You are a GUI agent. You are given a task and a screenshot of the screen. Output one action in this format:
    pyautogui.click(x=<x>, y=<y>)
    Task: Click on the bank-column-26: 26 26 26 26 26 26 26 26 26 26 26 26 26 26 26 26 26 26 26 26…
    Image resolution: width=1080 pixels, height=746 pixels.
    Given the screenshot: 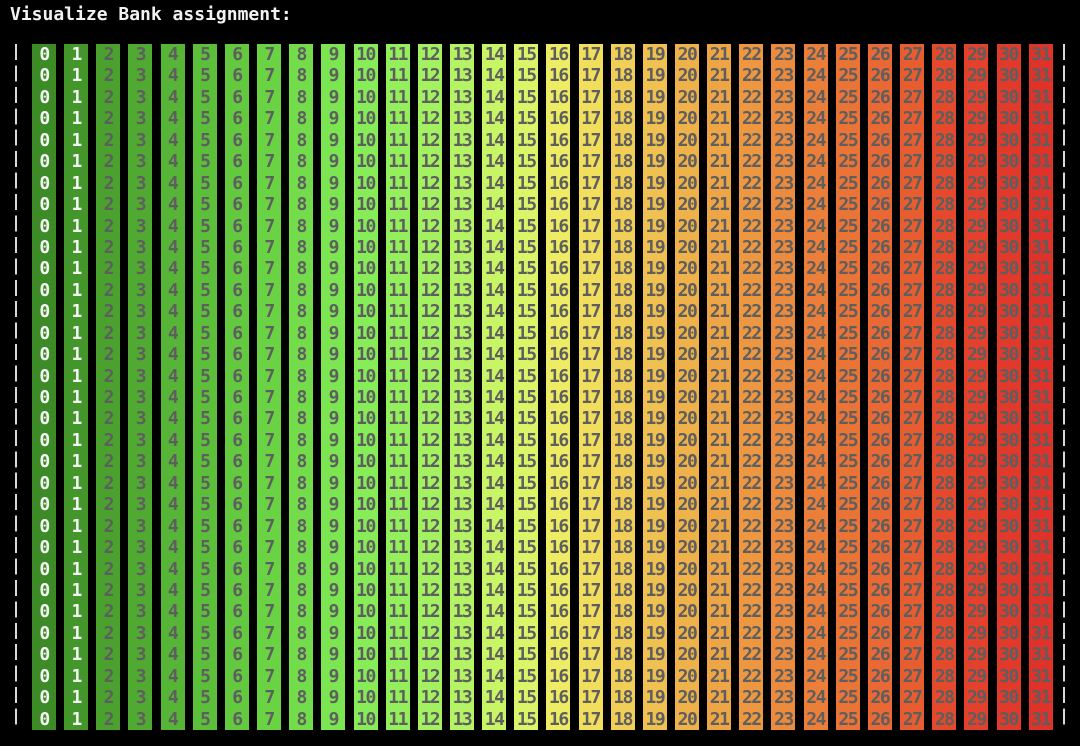 What is the action you would take?
    pyautogui.click(x=879, y=387)
    